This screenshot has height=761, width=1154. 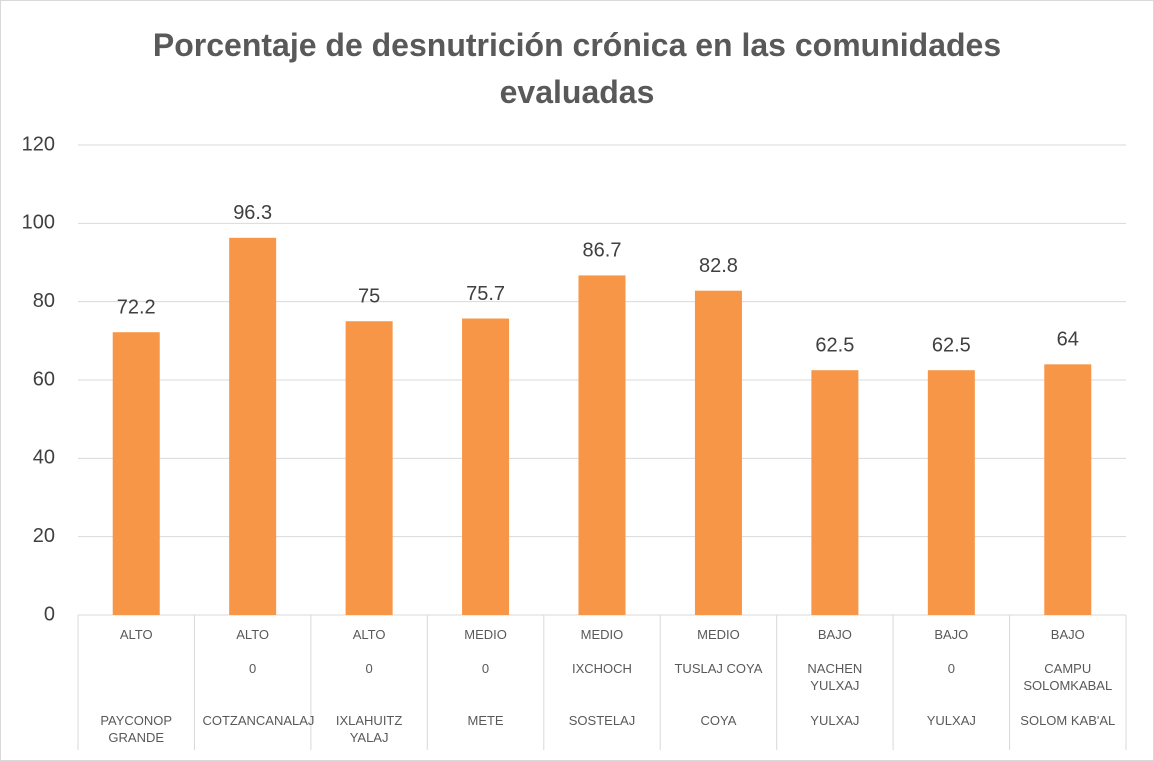 What do you see at coordinates (44, 536) in the screenshot?
I see `y-tick-label: 20` at bounding box center [44, 536].